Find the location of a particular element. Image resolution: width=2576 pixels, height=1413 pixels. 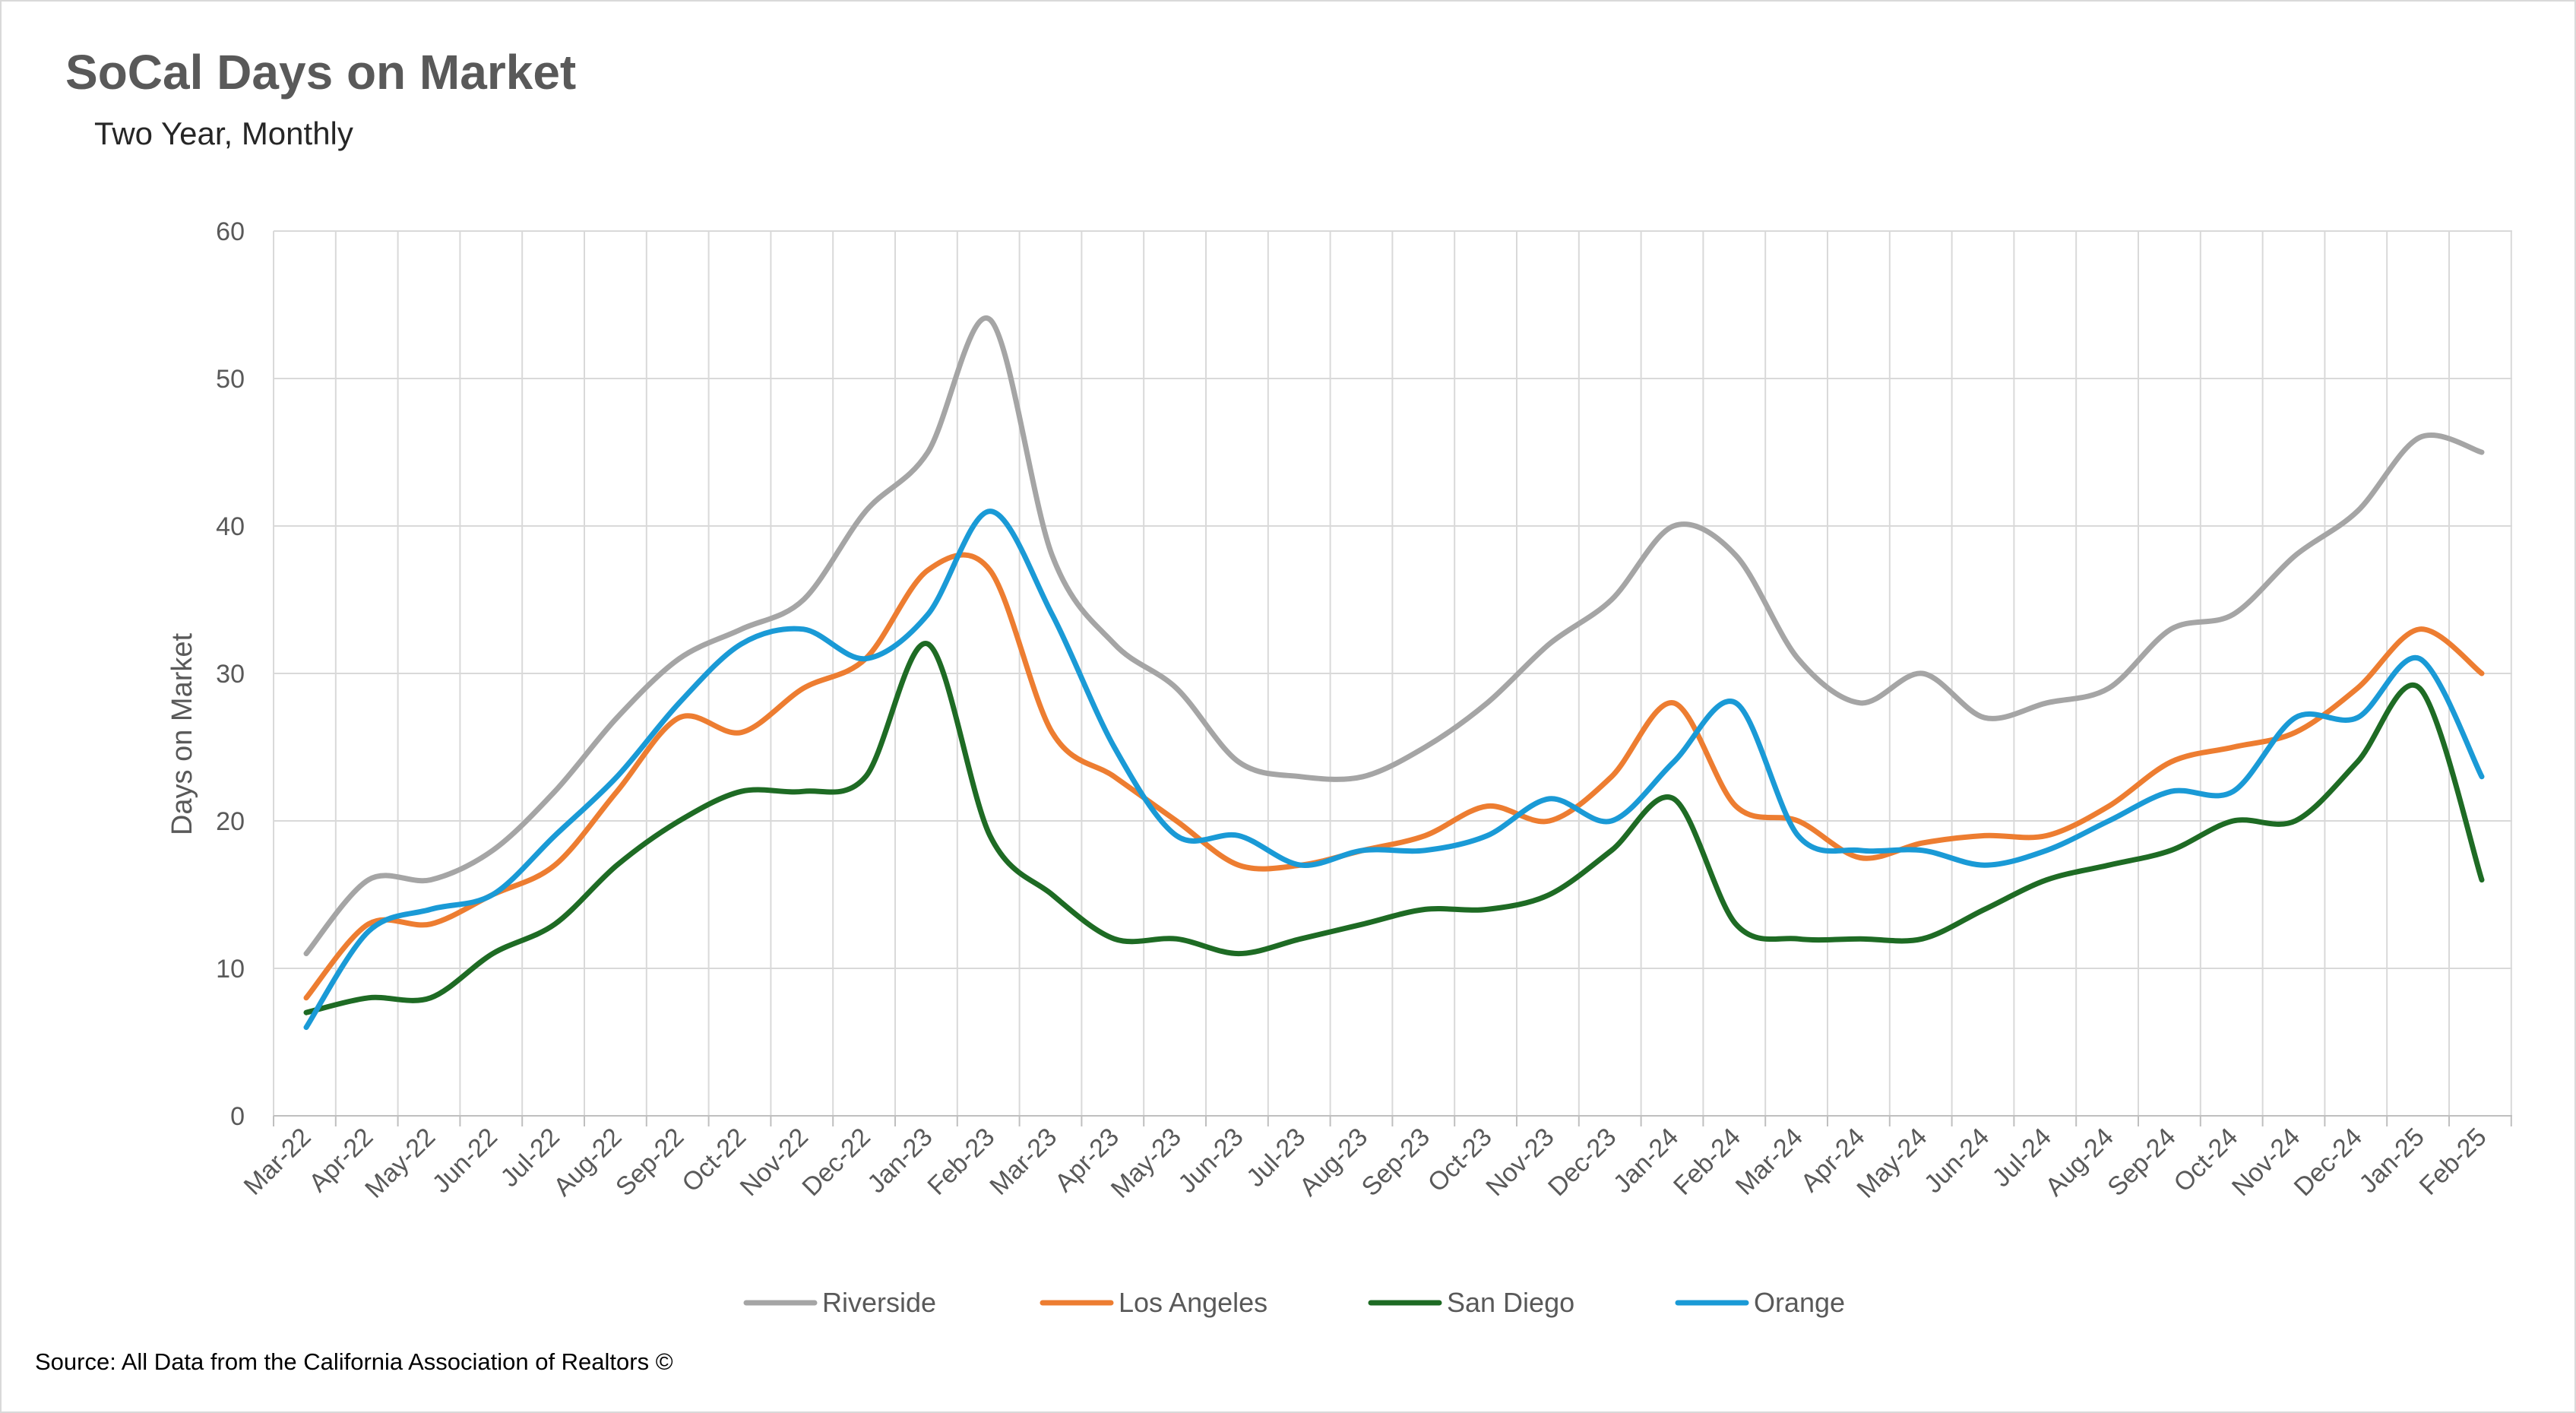

x-tick-label: Nov-23 is located at coordinates (1519, 1163).